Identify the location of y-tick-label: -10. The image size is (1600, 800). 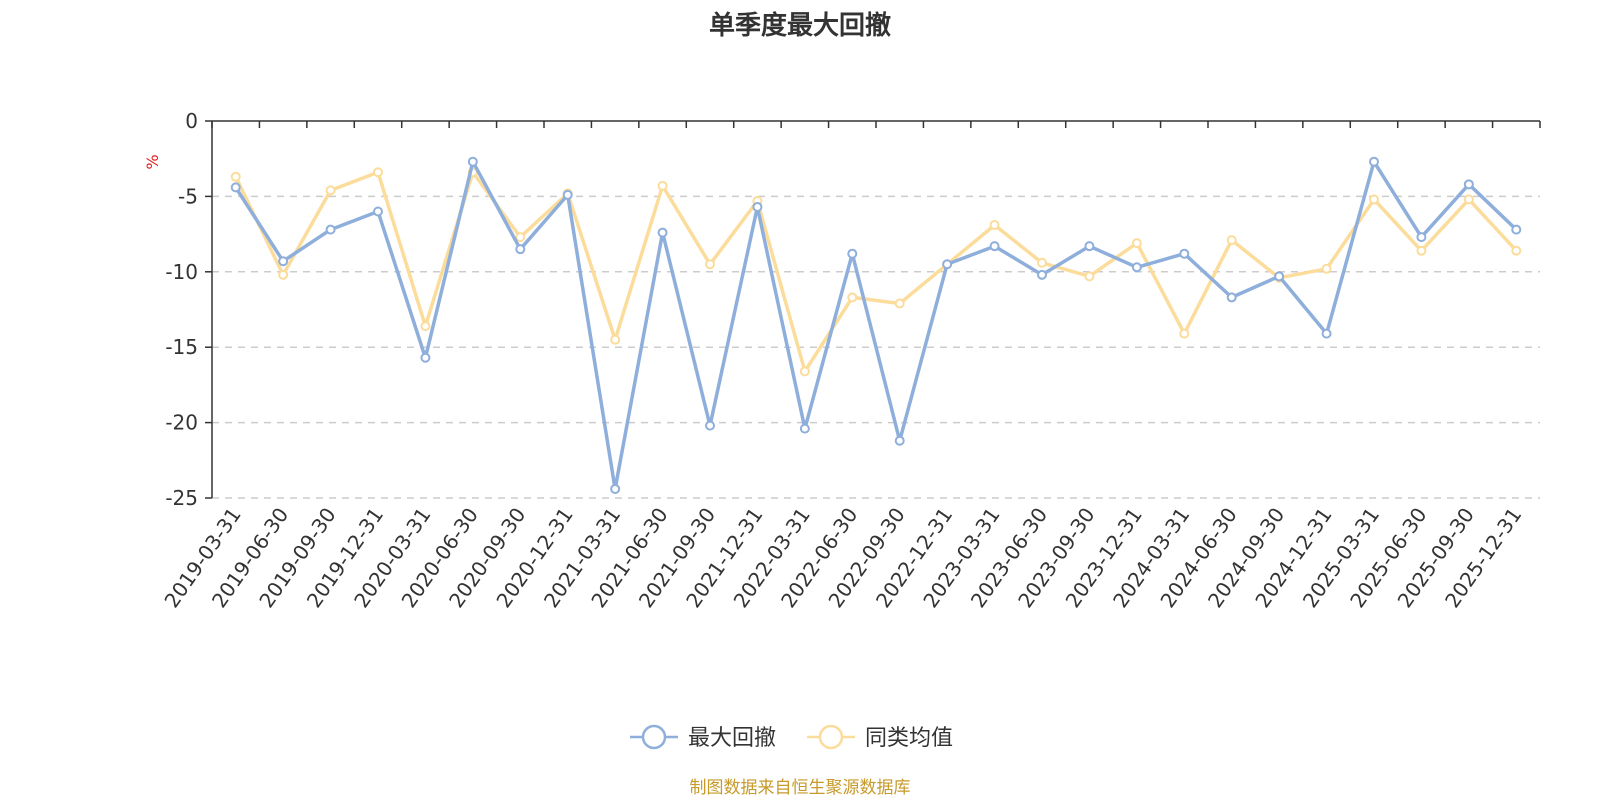
(181, 272).